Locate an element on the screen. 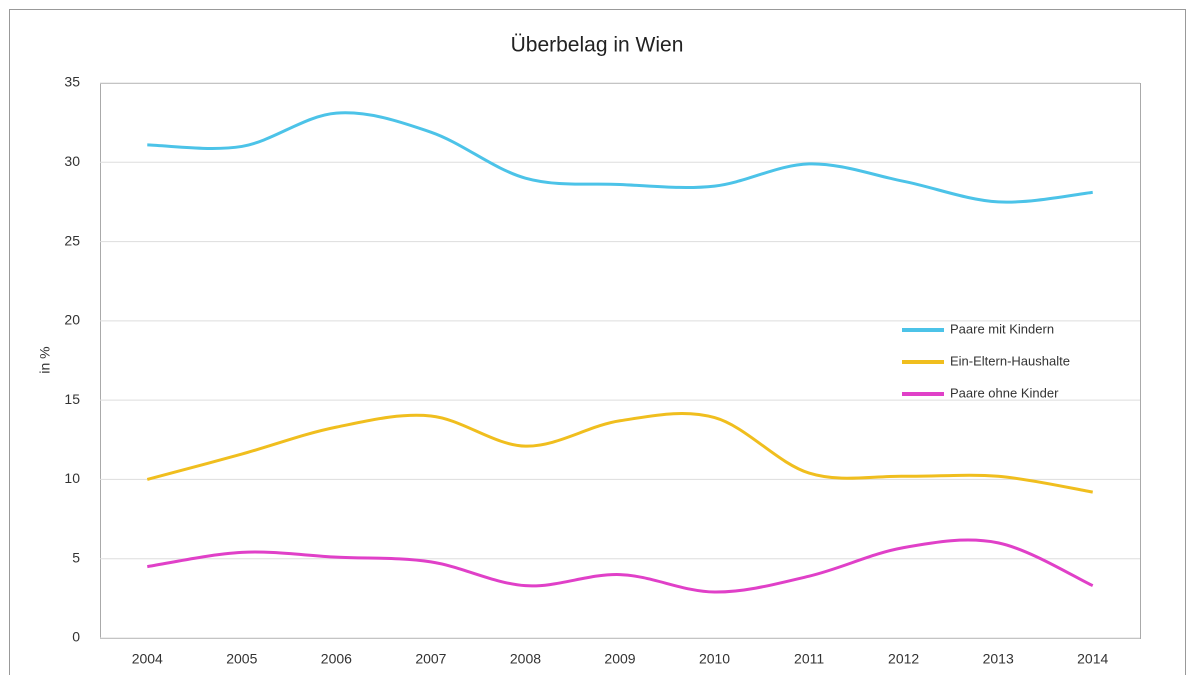 This screenshot has width=1195, height=675. x-tick-label: 2012 is located at coordinates (903, 659).